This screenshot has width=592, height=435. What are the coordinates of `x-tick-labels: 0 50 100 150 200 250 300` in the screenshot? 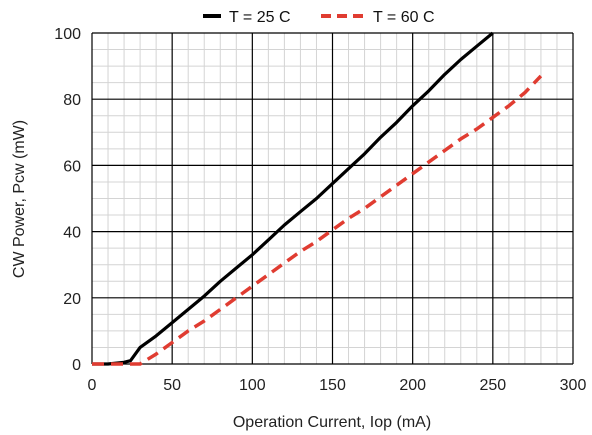 It's located at (337, 385).